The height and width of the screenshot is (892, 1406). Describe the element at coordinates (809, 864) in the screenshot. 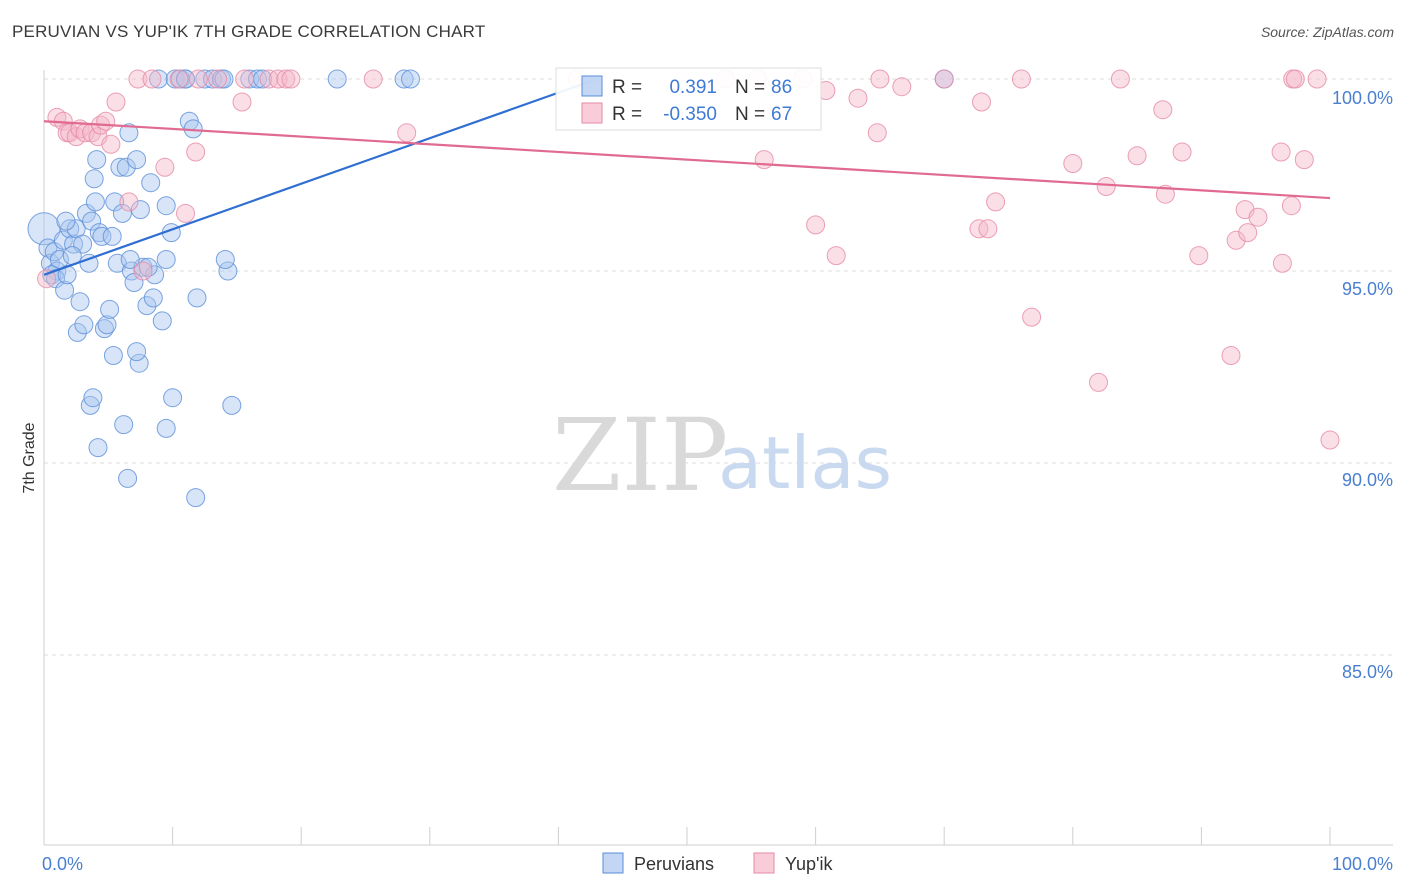

I see `bottom-legend-label-yupik: Yup'ik` at that location.